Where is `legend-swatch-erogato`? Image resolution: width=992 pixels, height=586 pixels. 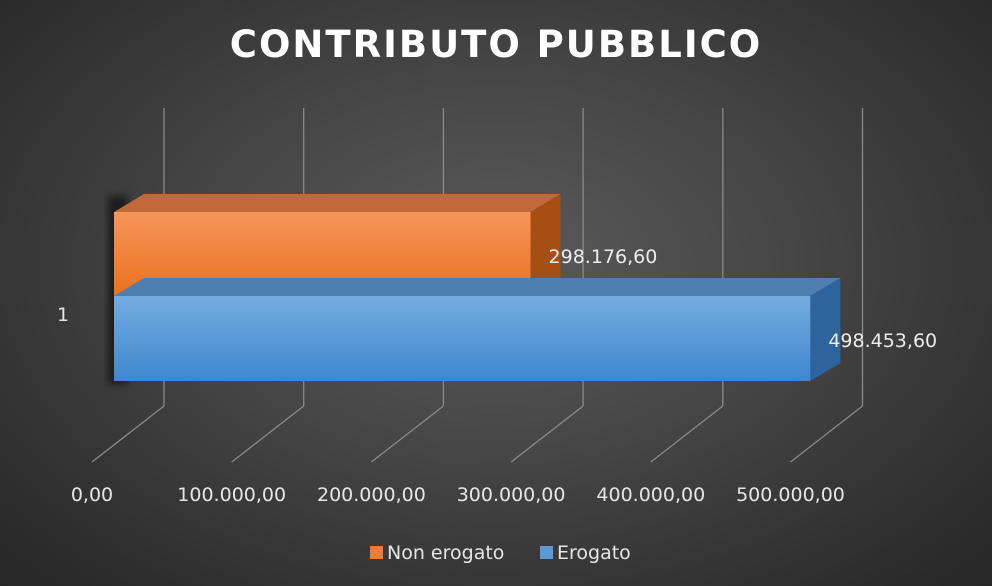 legend-swatch-erogato is located at coordinates (546, 552).